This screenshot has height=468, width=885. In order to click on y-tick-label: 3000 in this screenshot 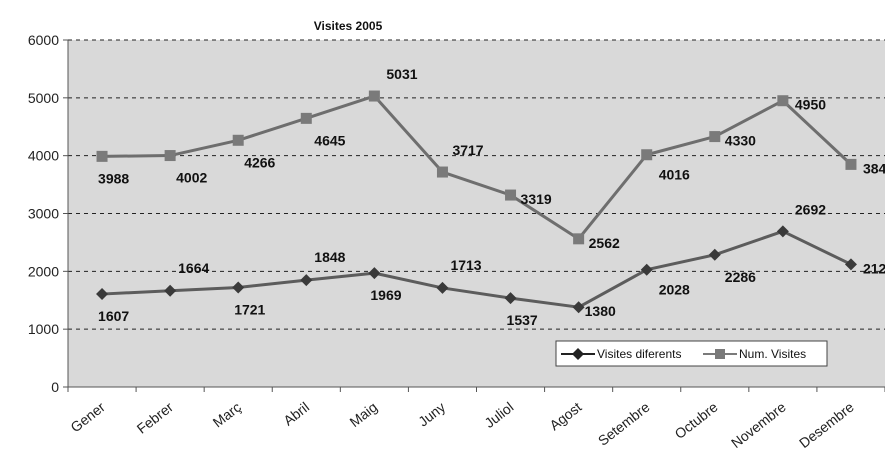, I will do `click(43, 214)`.